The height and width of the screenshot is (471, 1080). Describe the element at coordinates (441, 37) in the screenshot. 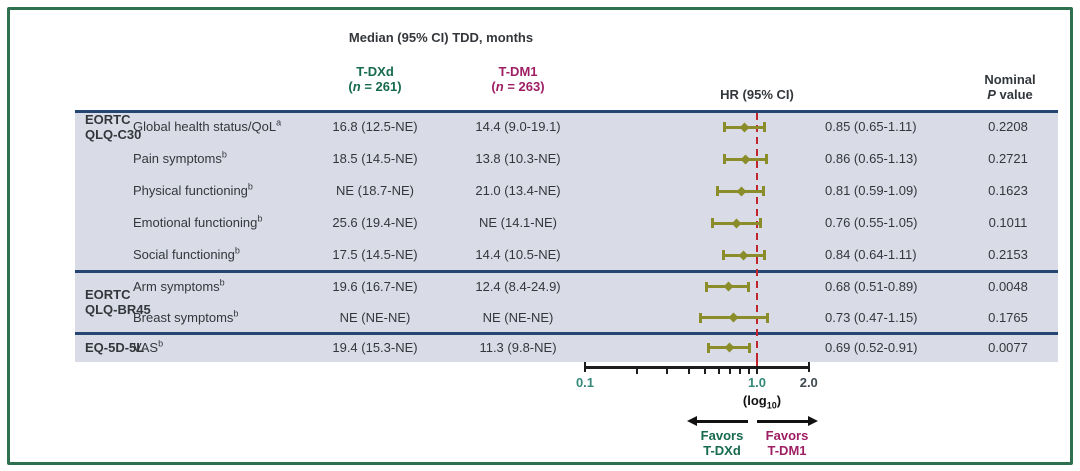

I see `median-column-group-header: Median (95% CI) TDD, months` at that location.